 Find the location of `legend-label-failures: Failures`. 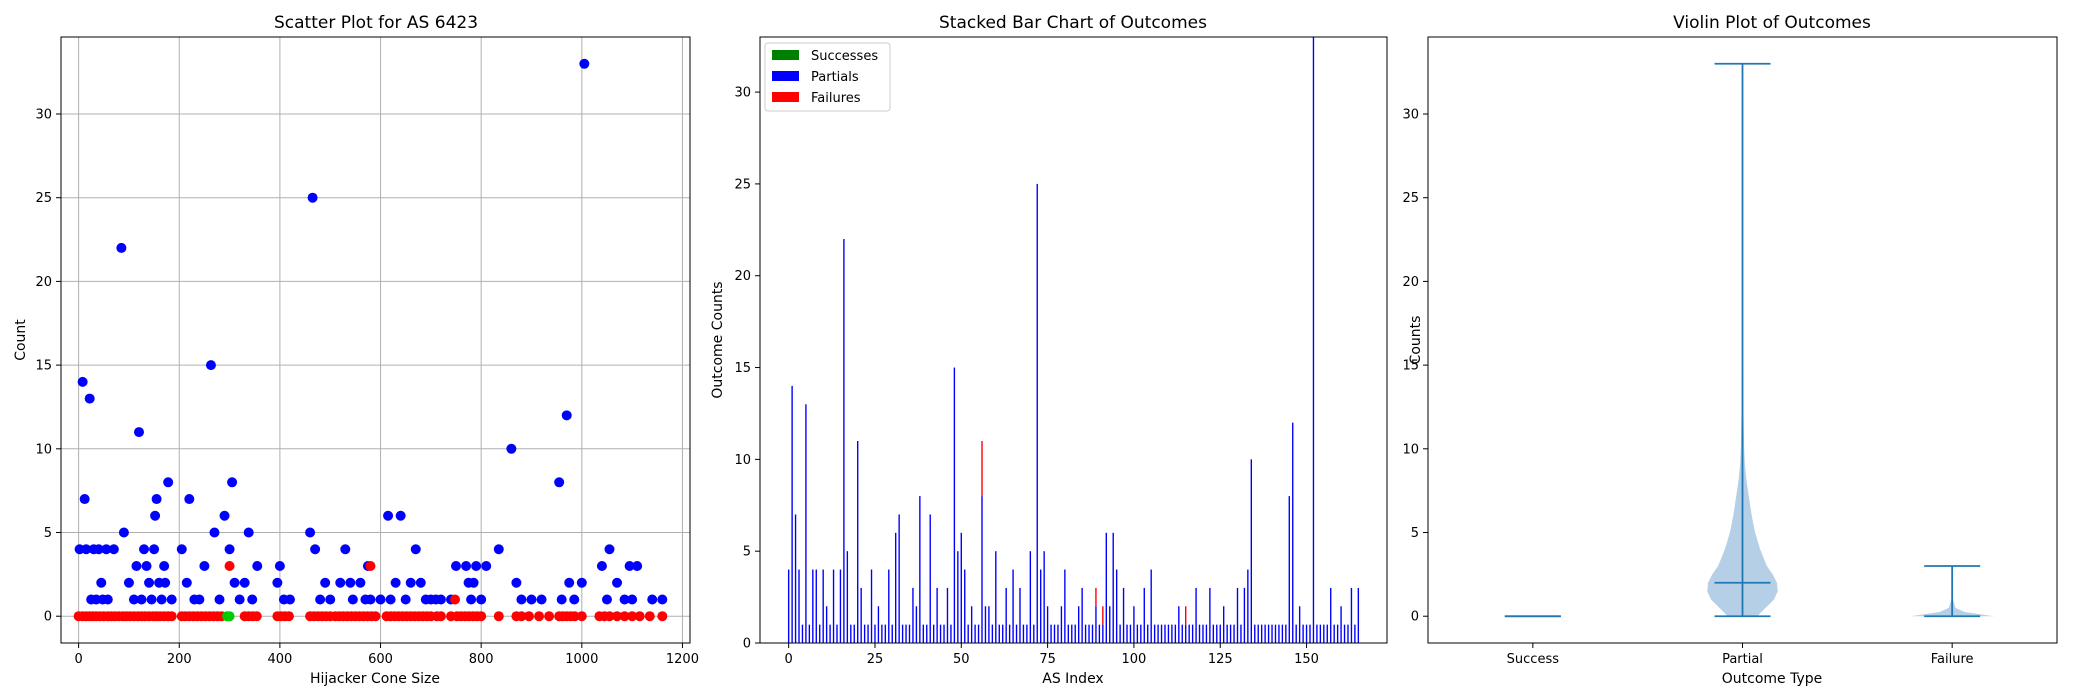

legend-label-failures: Failures is located at coordinates (836, 98).